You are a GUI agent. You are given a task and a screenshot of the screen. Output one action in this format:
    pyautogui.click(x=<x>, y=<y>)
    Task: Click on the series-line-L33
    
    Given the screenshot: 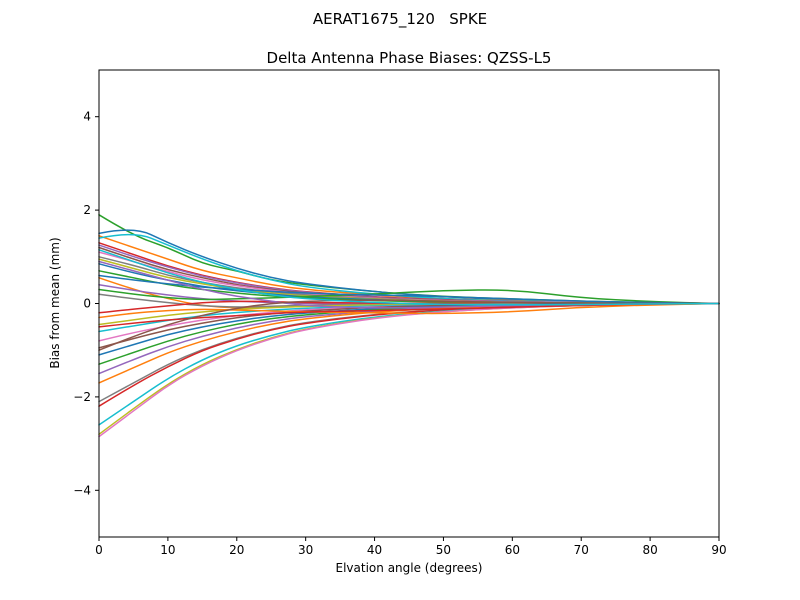 What is the action you would take?
    pyautogui.click(x=409, y=315)
    